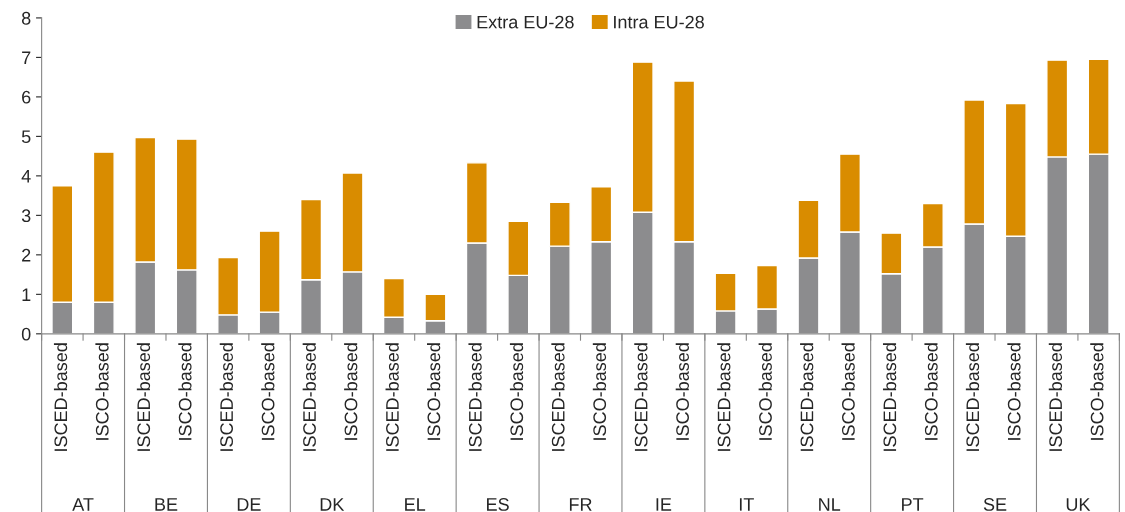  What do you see at coordinates (830, 504) in the screenshot?
I see `text: NL` at bounding box center [830, 504].